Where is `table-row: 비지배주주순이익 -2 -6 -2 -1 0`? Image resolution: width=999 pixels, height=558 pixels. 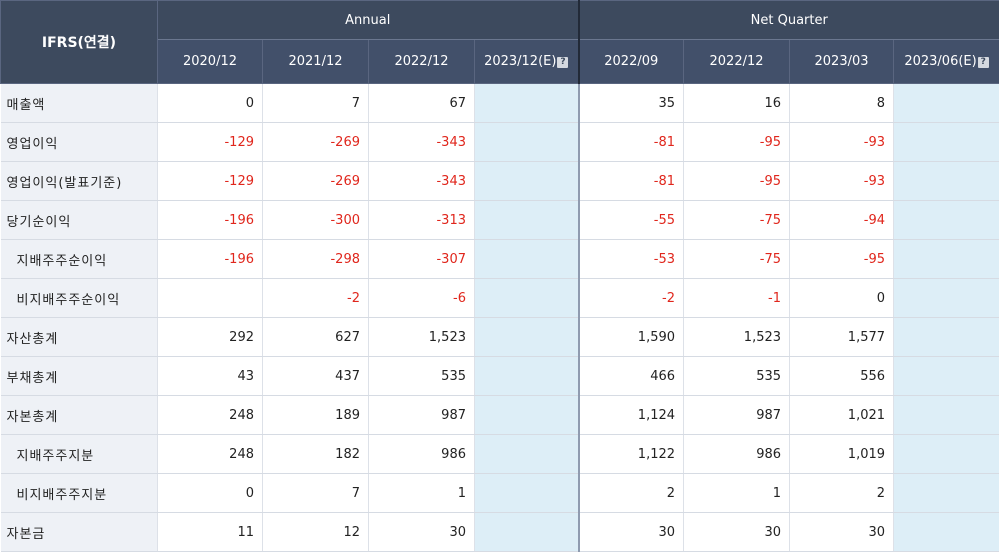
table-row: 비지배주주순이익 -2 -6 -2 -1 0 is located at coordinates (499, 298).